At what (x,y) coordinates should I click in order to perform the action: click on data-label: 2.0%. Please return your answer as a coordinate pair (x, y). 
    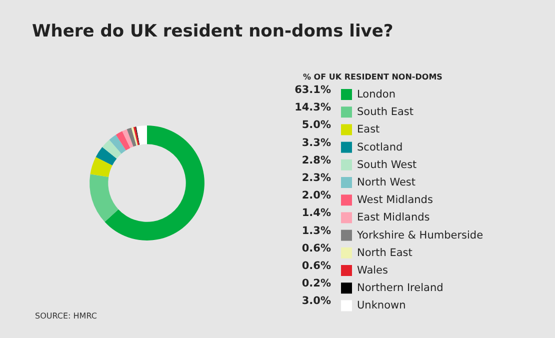
    Looking at the image, I should click on (317, 196).